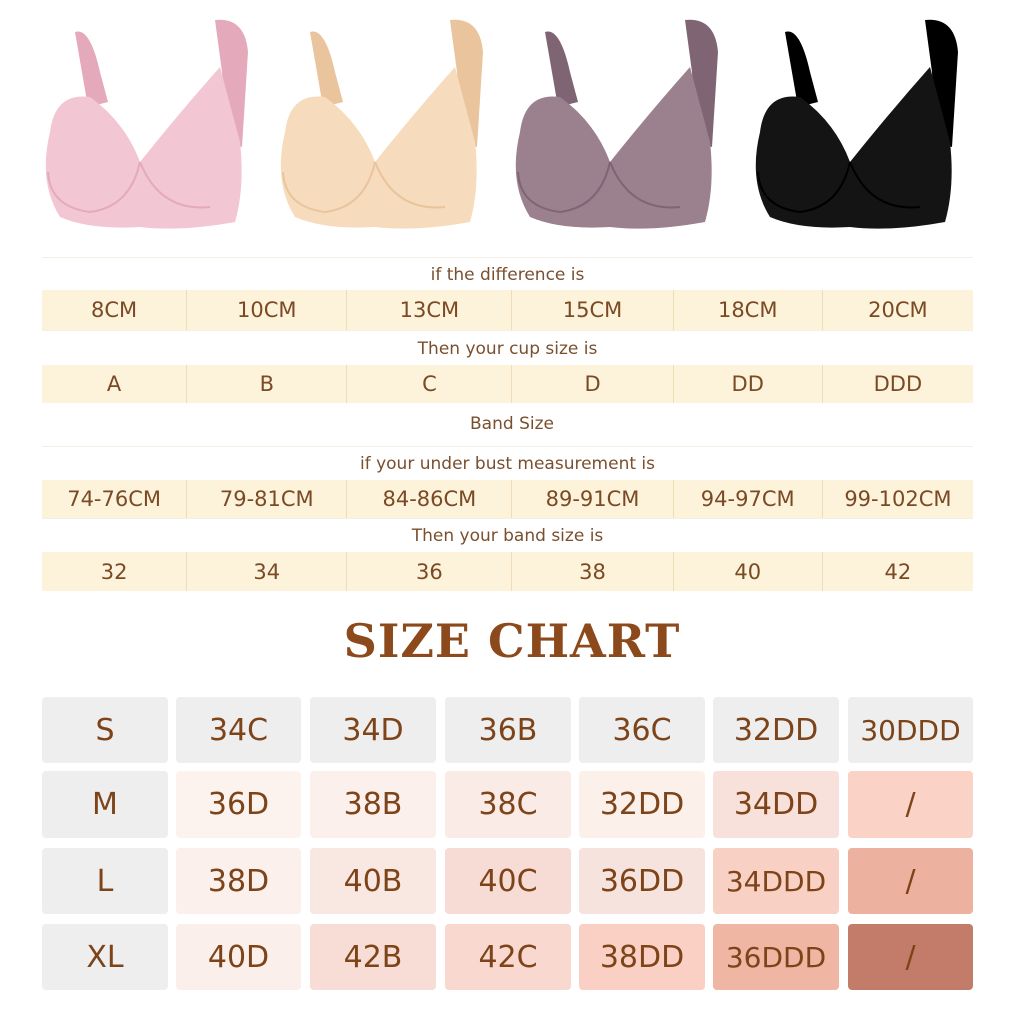 This screenshot has width=1024, height=1024. I want to click on difference-label: if the difference is, so click(507, 274).